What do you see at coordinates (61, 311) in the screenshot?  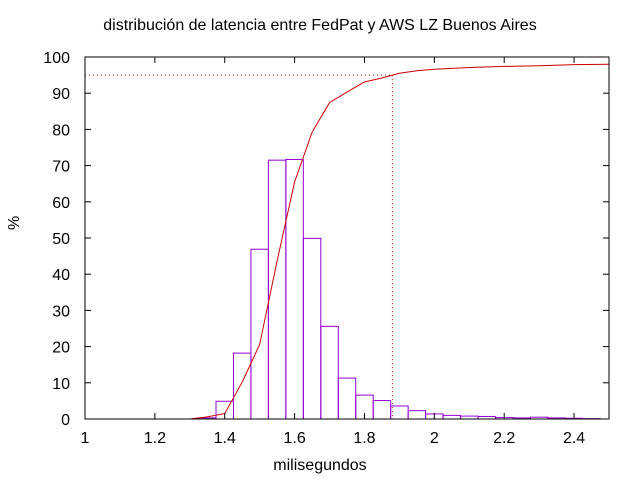 I see `y-tick-label: 30` at bounding box center [61, 311].